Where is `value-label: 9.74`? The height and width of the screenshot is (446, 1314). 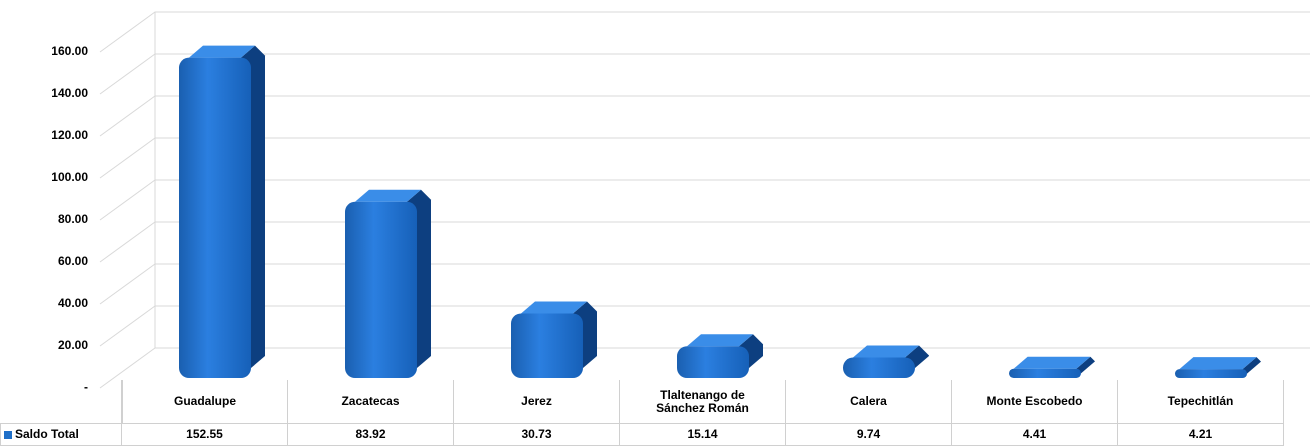
value-label: 9.74 is located at coordinates (869, 435).